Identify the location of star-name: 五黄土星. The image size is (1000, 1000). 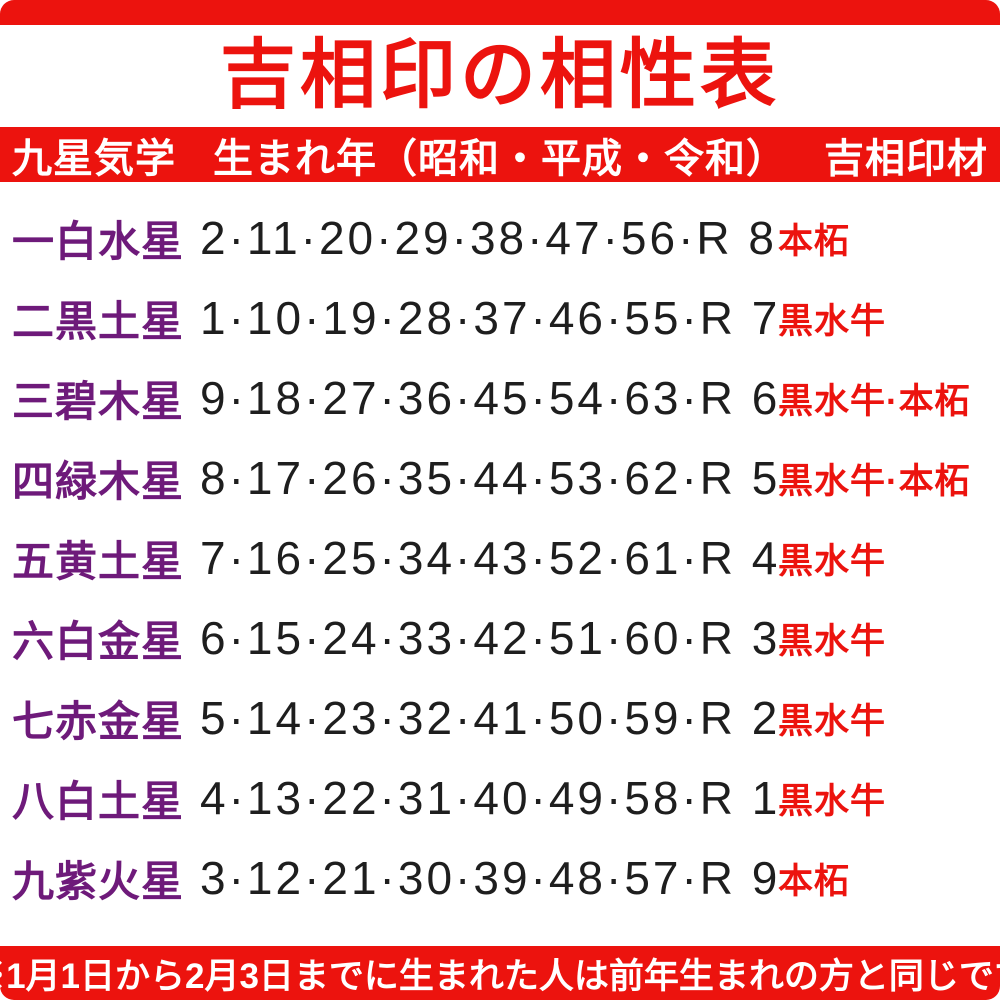
(98, 561).